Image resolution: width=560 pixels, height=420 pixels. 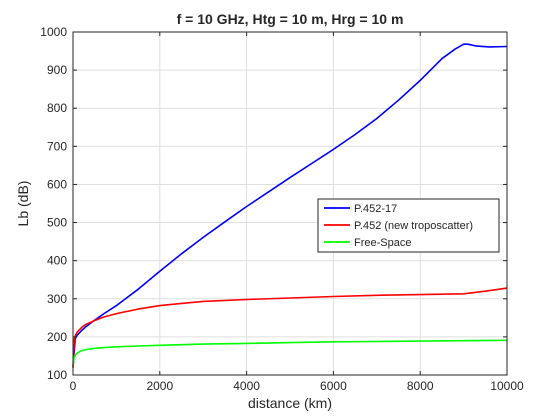 What do you see at coordinates (57, 223) in the screenshot?
I see `y-tick-label: 500` at bounding box center [57, 223].